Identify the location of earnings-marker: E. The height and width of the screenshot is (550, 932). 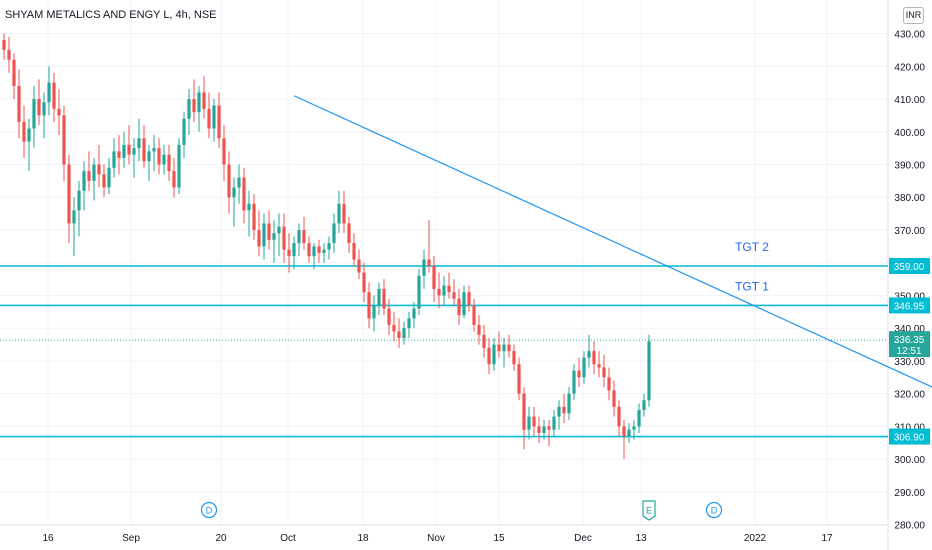
(649, 510).